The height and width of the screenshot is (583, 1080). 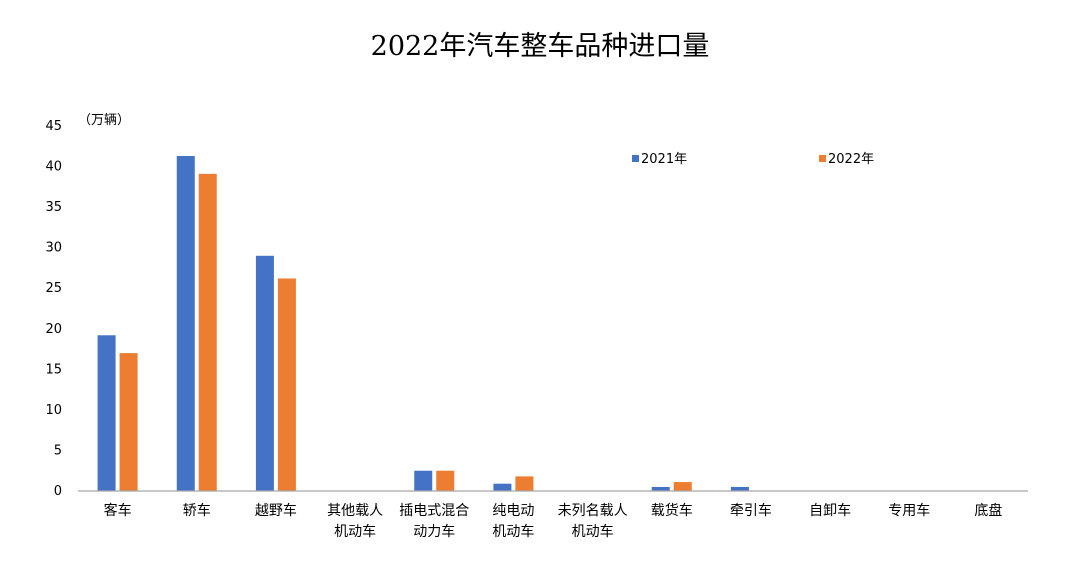 I want to click on y-tick-label: 5, so click(x=58, y=450).